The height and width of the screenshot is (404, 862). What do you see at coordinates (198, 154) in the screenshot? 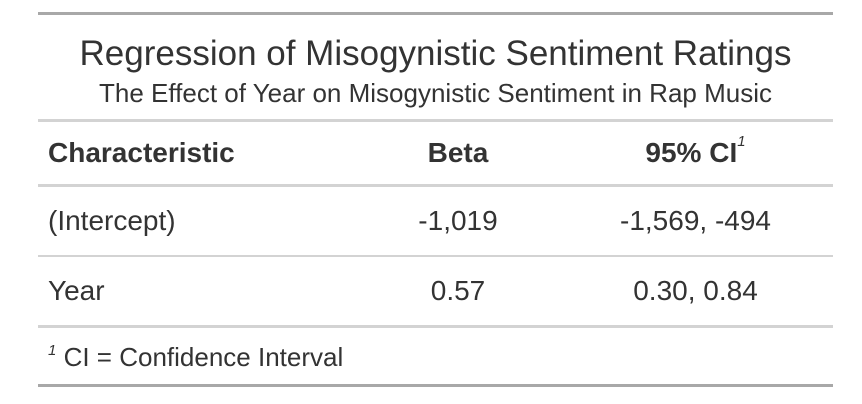
I see `column-header-characteristic: Characteristic` at bounding box center [198, 154].